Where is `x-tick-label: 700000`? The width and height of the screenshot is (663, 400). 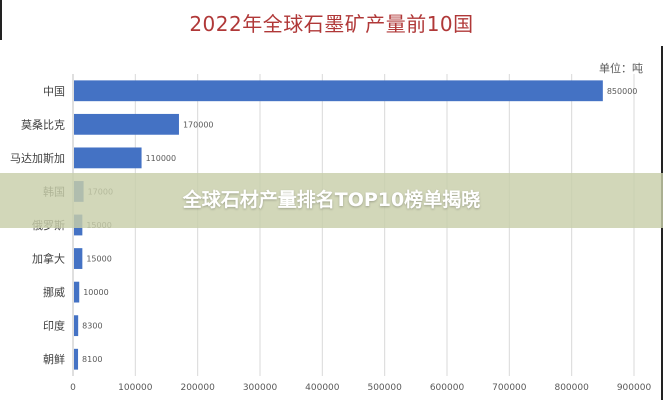
x-tick-label: 700000 is located at coordinates (509, 388).